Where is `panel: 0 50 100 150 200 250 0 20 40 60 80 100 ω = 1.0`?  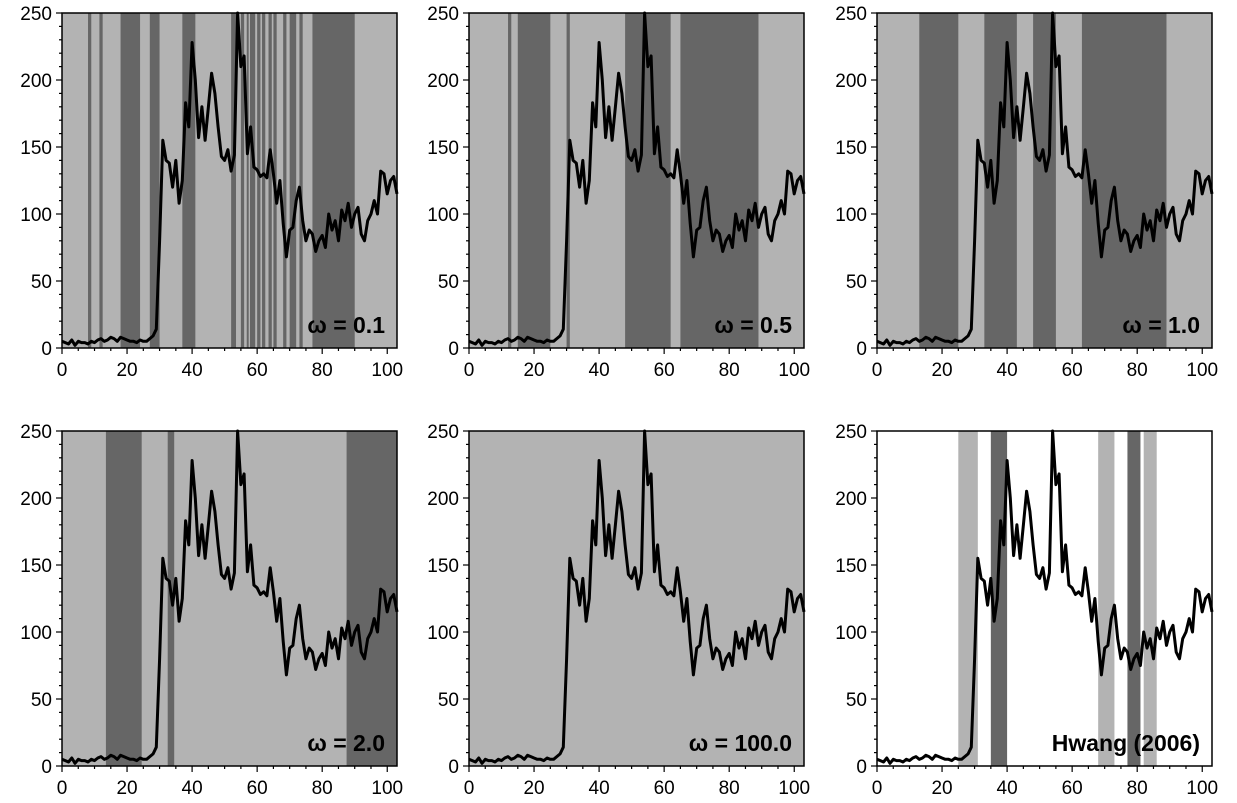 panel: 0 50 100 150 200 250 0 20 40 60 80 100 ω = 1.0 is located at coordinates (1026, 192).